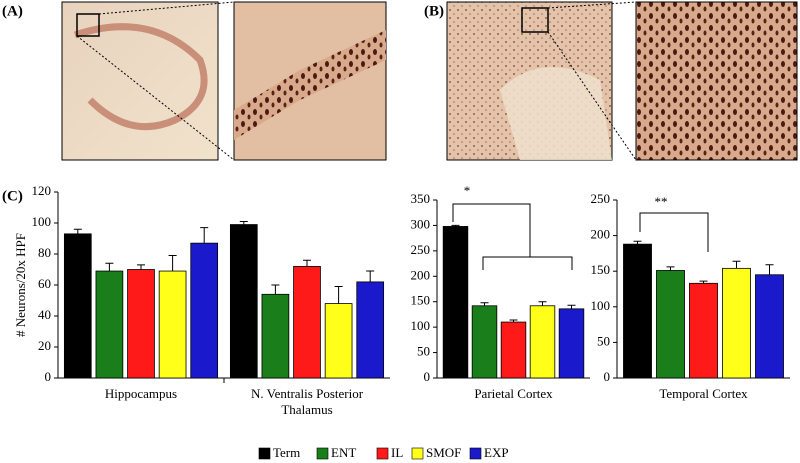  Describe the element at coordinates (12, 11) in the screenshot. I see `panel-label: (A)` at that location.